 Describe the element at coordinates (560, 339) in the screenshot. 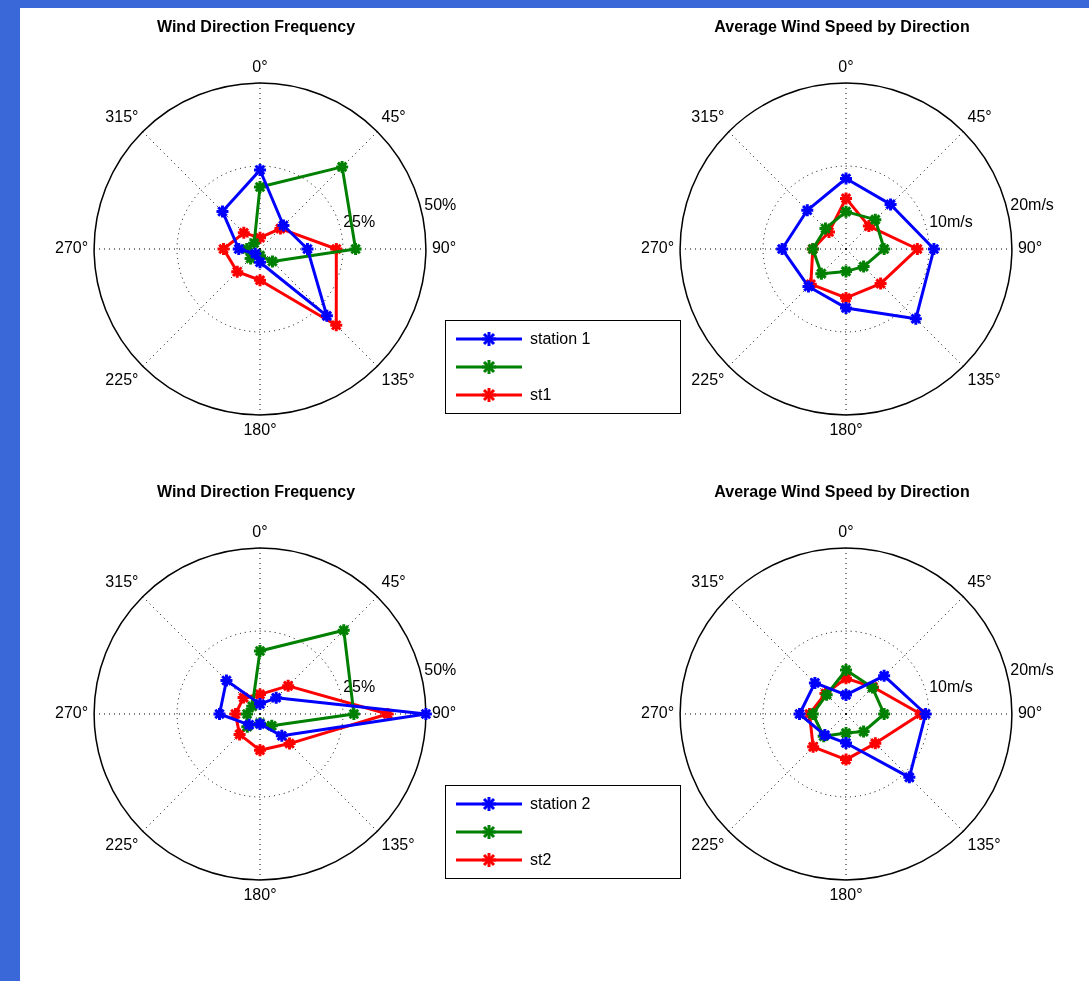

I see `legend-label: station 1` at that location.